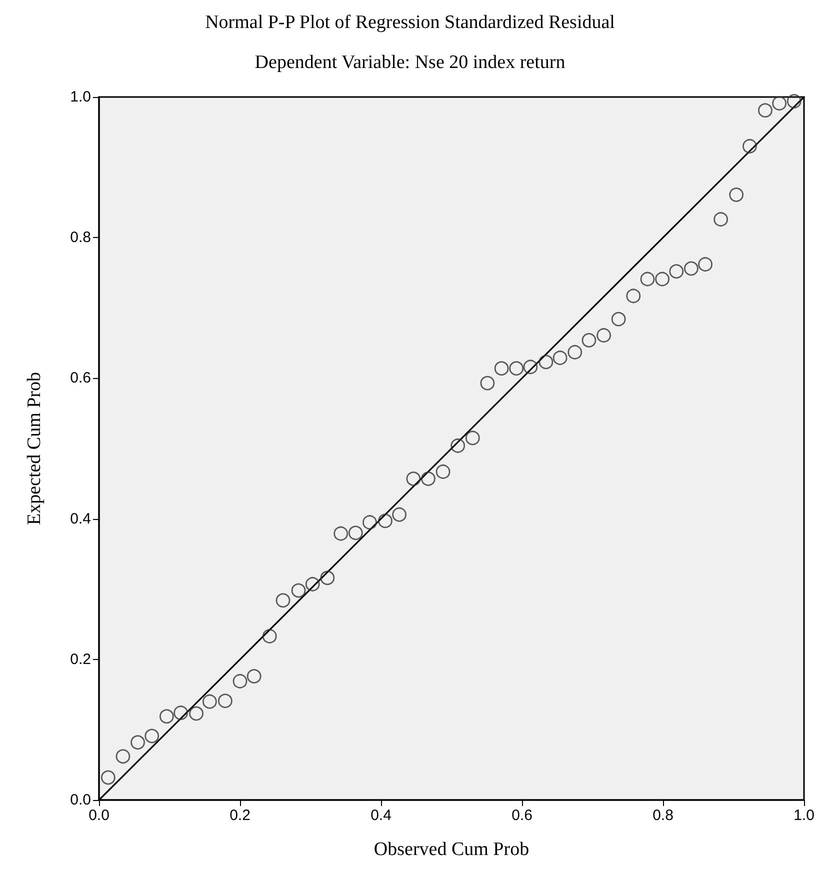 Image resolution: width=820 pixels, height=884 pixels. Describe the element at coordinates (240, 815) in the screenshot. I see `x-tick-label: 0.2` at that location.